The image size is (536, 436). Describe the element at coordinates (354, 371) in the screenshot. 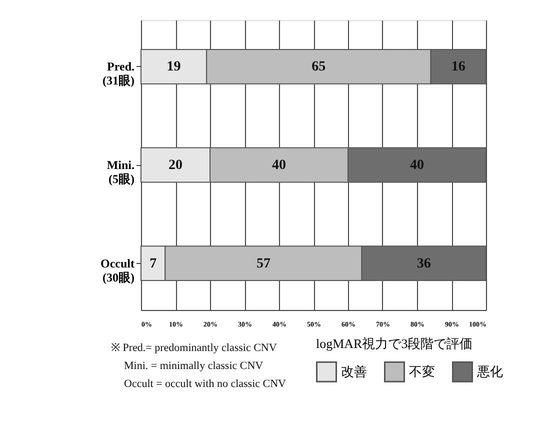

I see `legend-label: 改善` at that location.